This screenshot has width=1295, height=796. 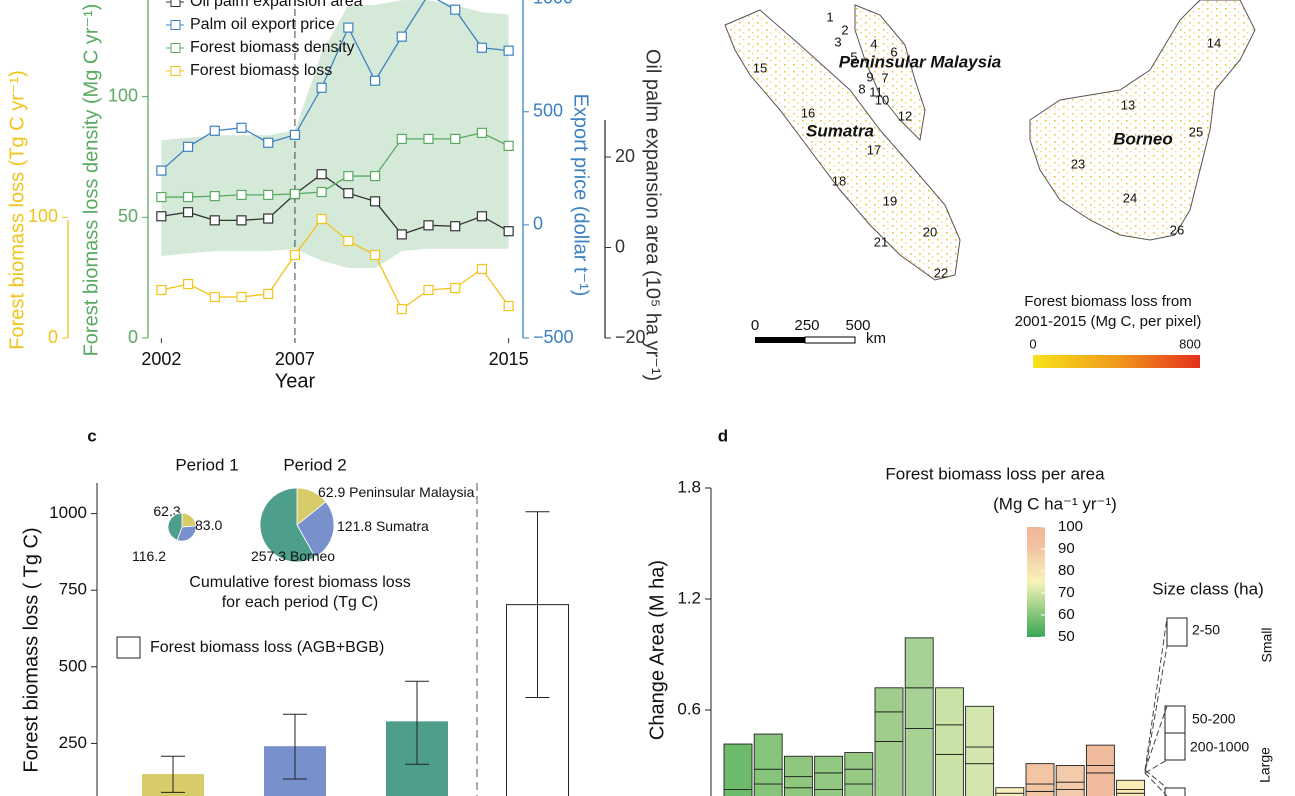 I want to click on region-label: 26, so click(x=1177, y=229).